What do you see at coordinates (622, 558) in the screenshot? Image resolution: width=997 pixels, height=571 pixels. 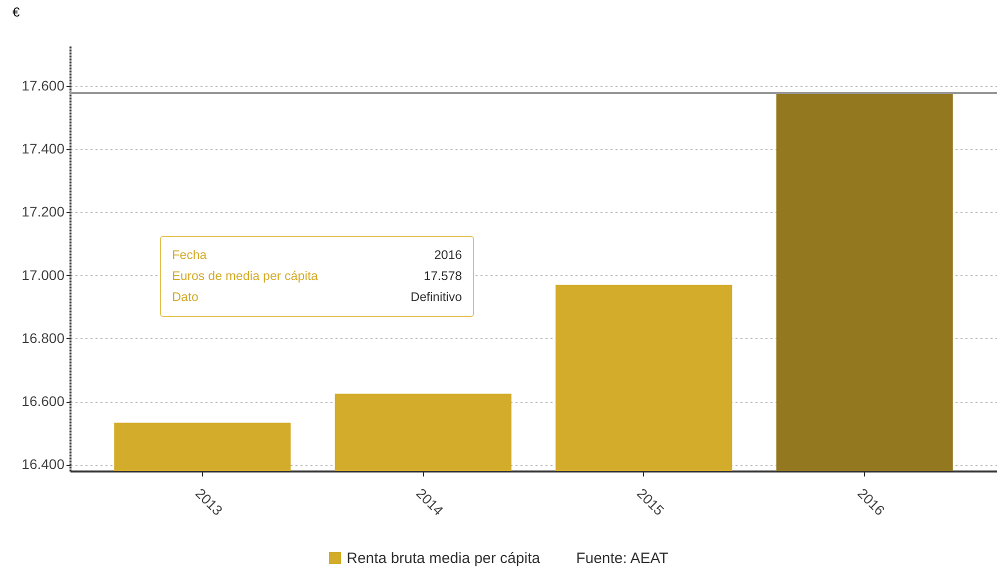 I see `source-note: Fuente: AEAT` at bounding box center [622, 558].